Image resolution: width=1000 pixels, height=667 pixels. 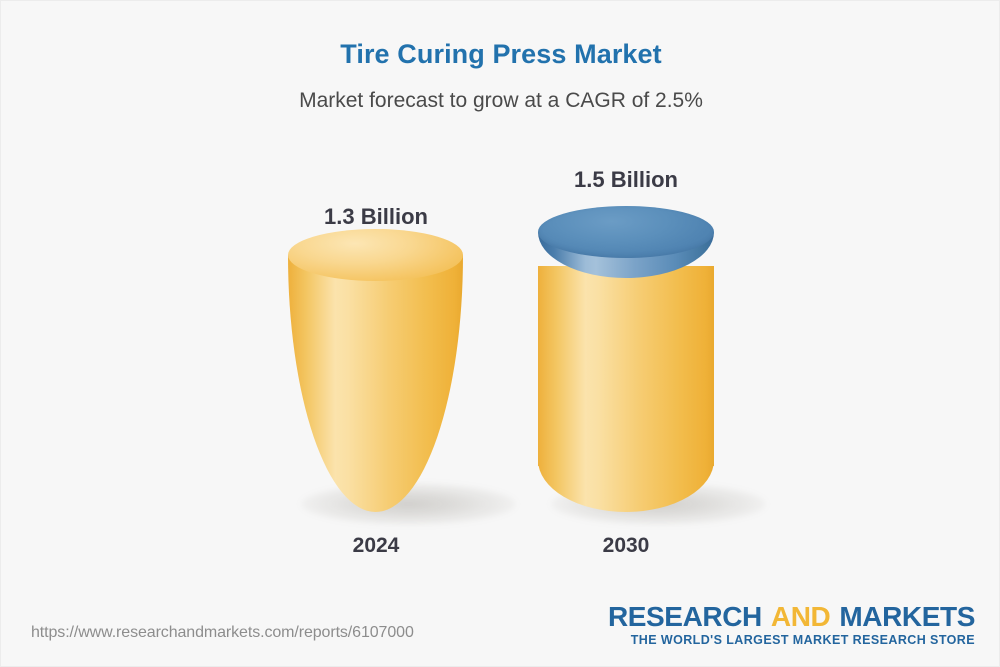 I want to click on bar-category-label-2030: 2030, so click(x=626, y=545).